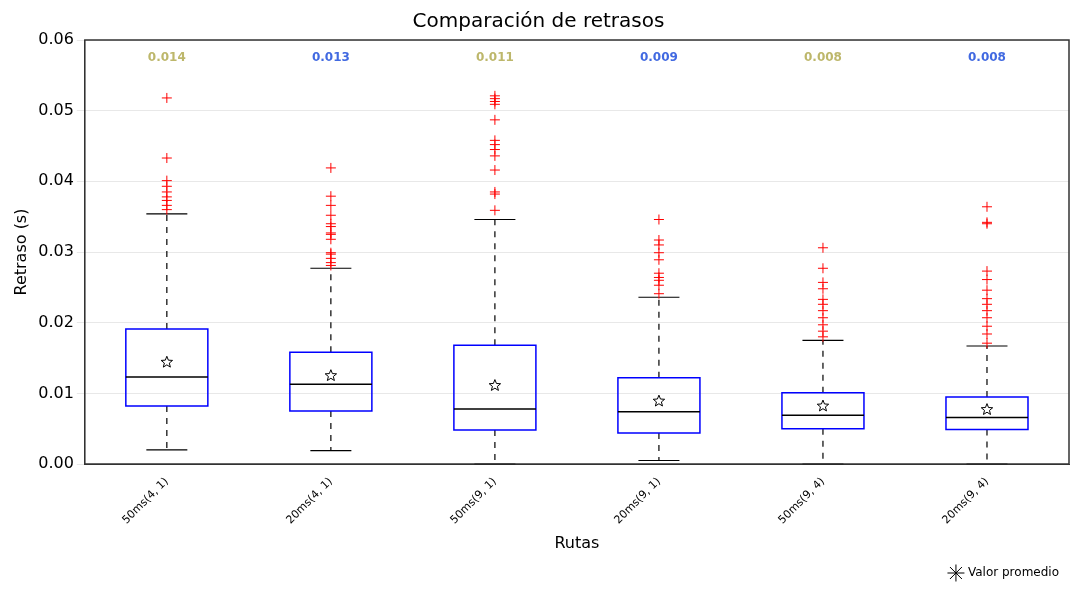 The image size is (1083, 597). What do you see at coordinates (538, 20) in the screenshot?
I see `chart-title: Comparación de retrasos` at bounding box center [538, 20].